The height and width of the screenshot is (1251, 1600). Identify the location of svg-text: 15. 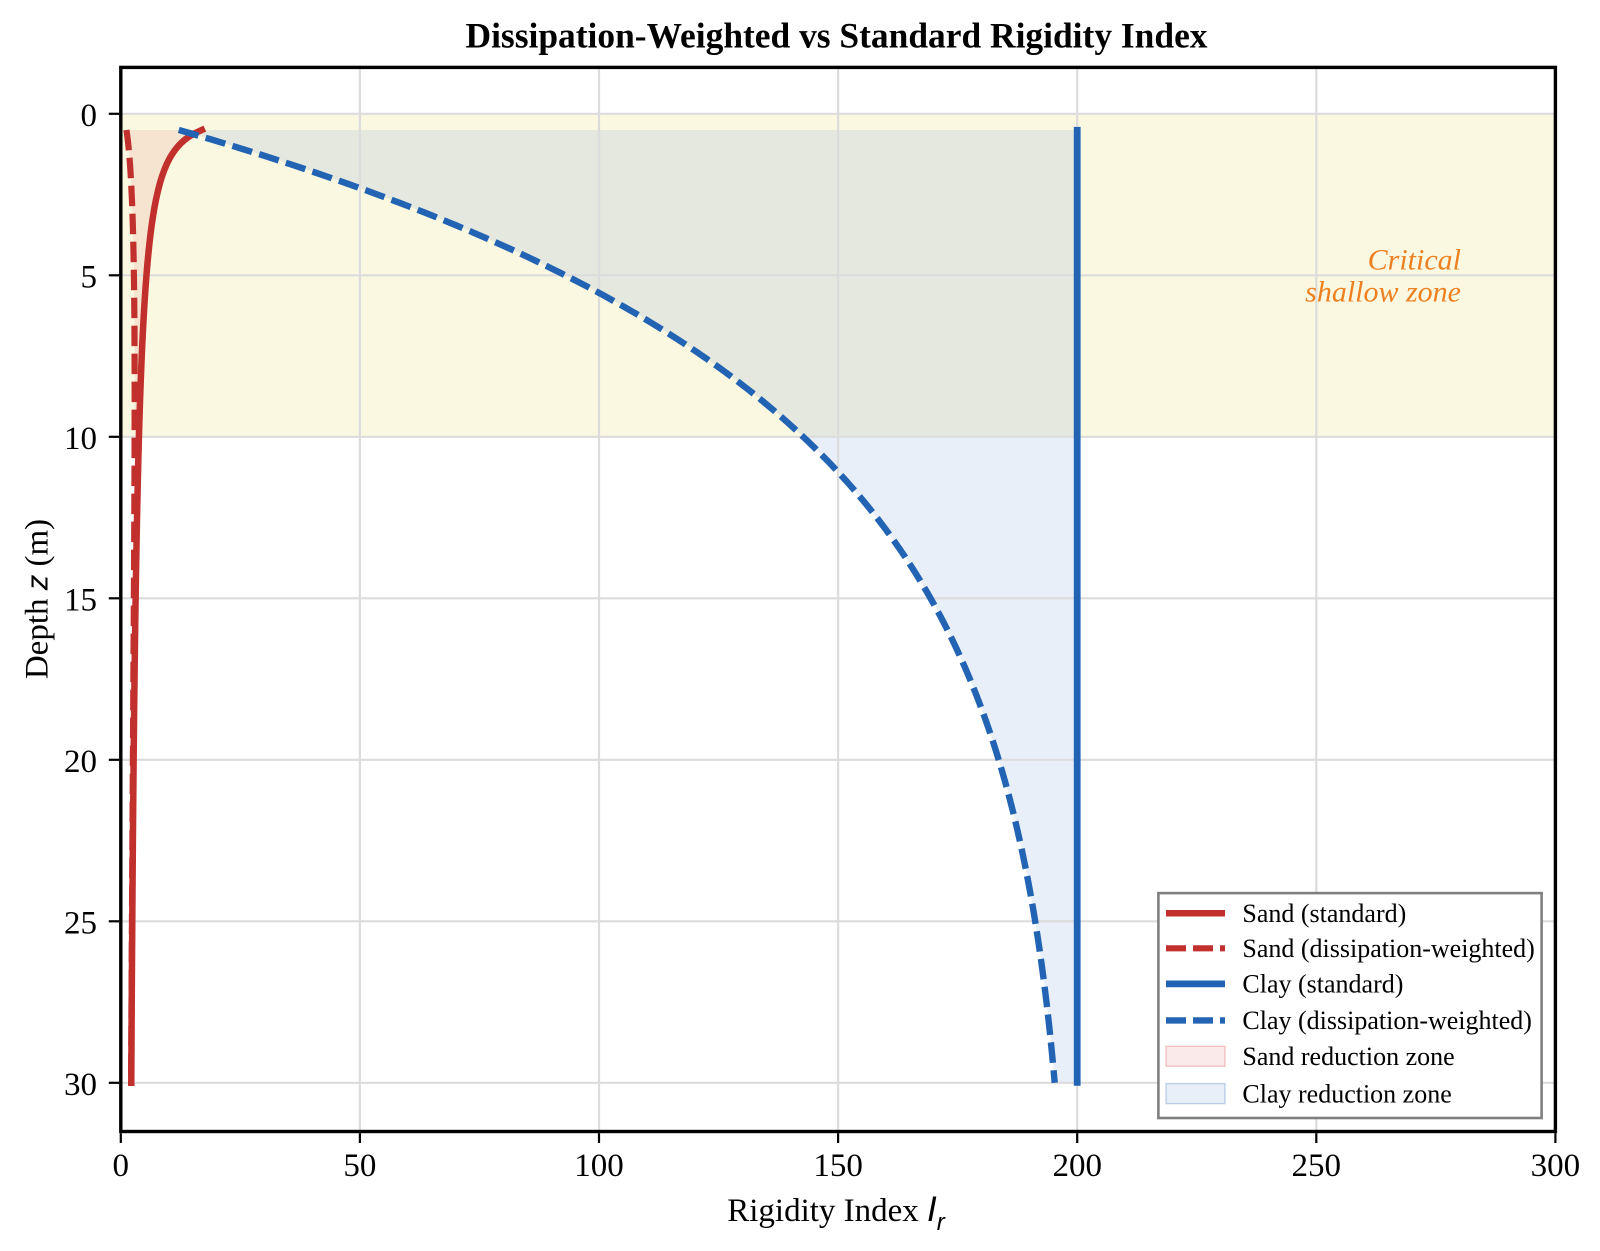
(80, 600).